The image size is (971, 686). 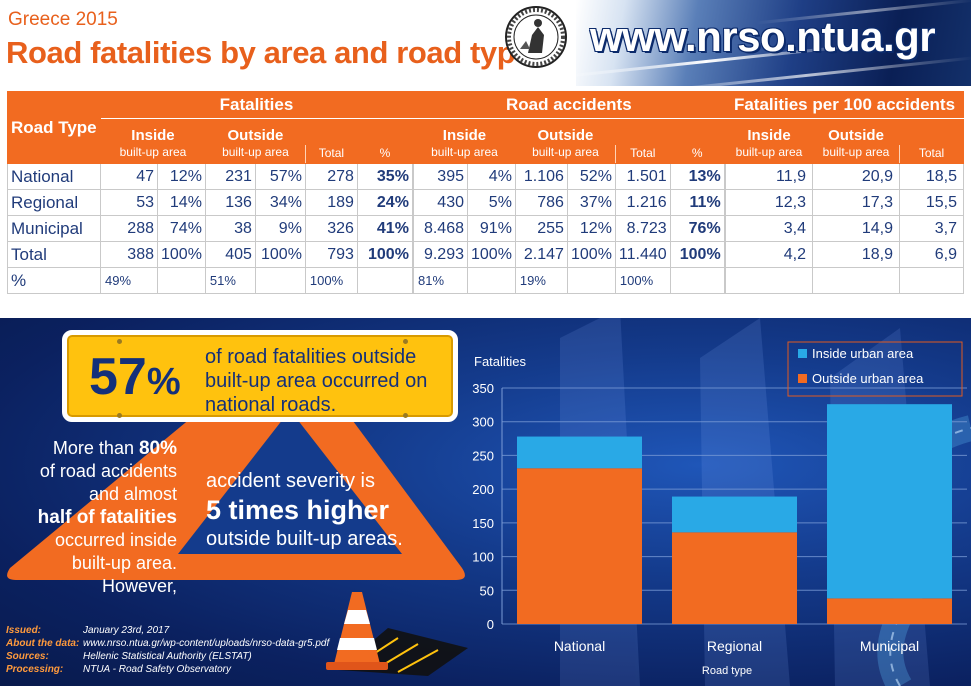 What do you see at coordinates (167, 656) in the screenshot?
I see `footer-value: Hellenic Statistical Authority (ELSTAT)` at bounding box center [167, 656].